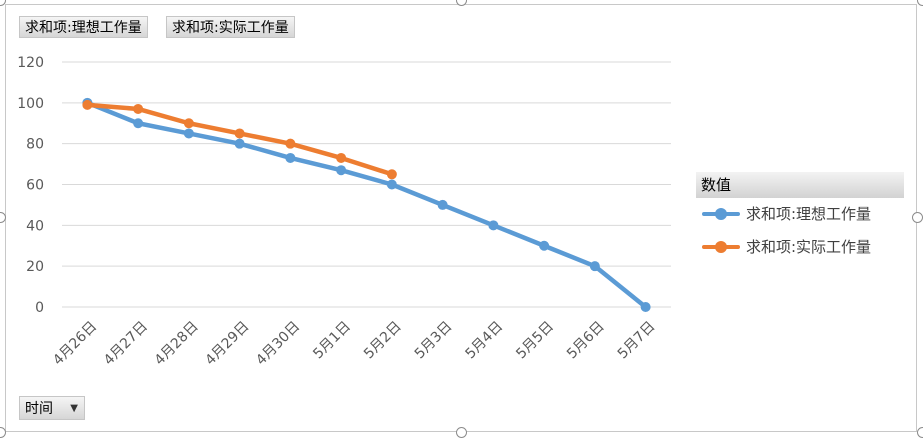  What do you see at coordinates (383, 341) in the screenshot?
I see `x-tick-label: 5月2日` at bounding box center [383, 341].